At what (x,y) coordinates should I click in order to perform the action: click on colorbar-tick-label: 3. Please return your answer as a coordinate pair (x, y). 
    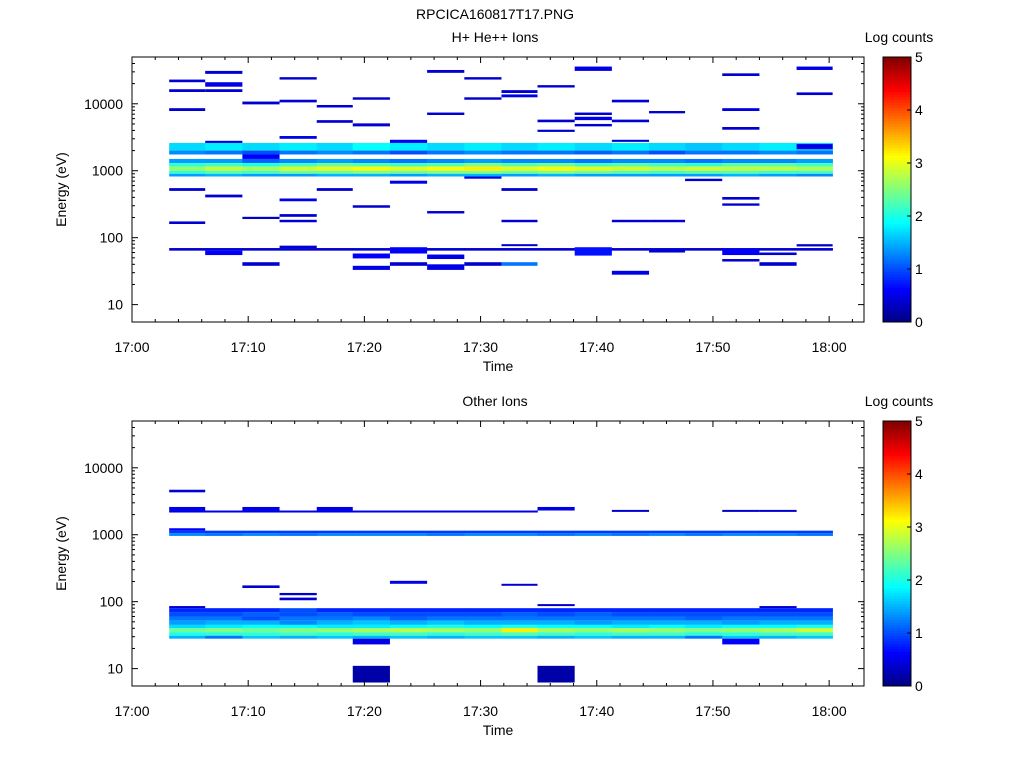
    Looking at the image, I should click on (919, 527).